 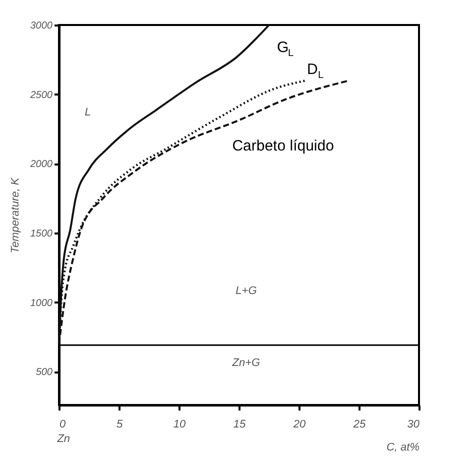 I want to click on y-tick-label: 1500, so click(x=41, y=234).